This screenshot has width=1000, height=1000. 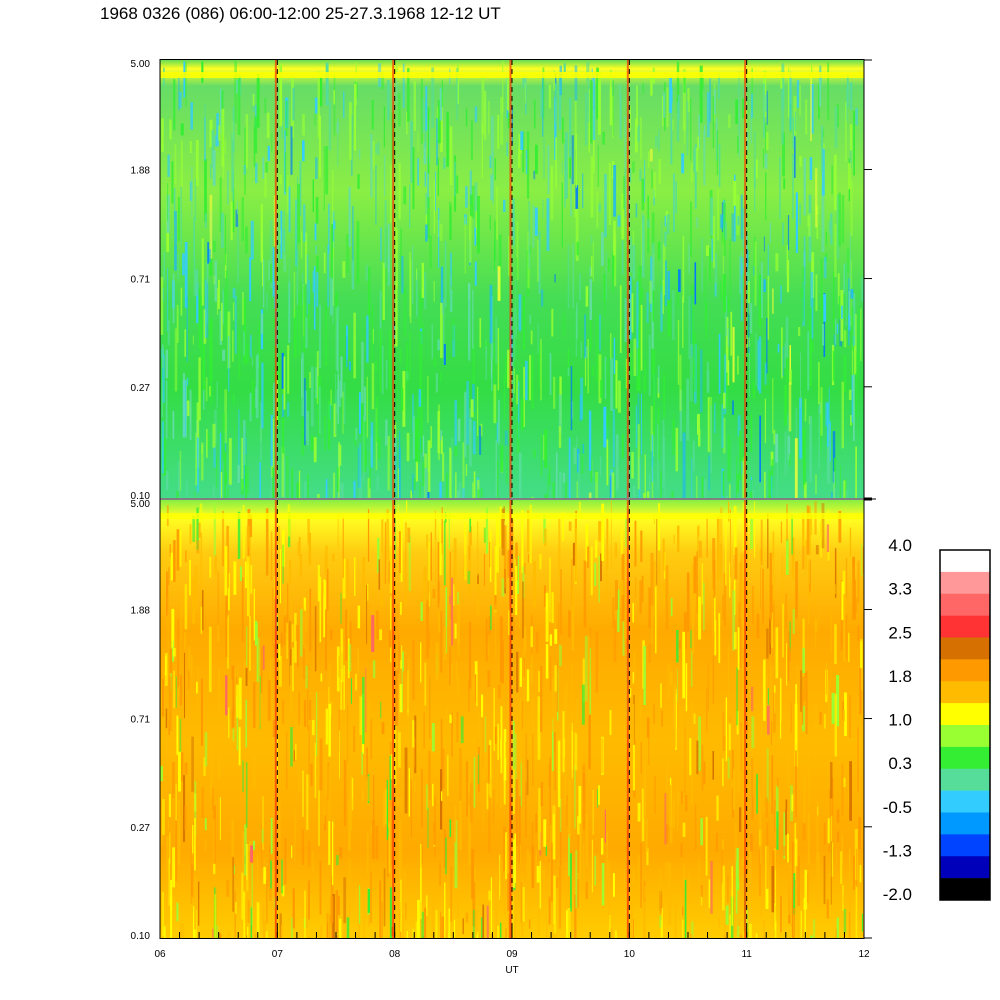 I want to click on colorbar-label: -2.0, so click(x=897, y=894).